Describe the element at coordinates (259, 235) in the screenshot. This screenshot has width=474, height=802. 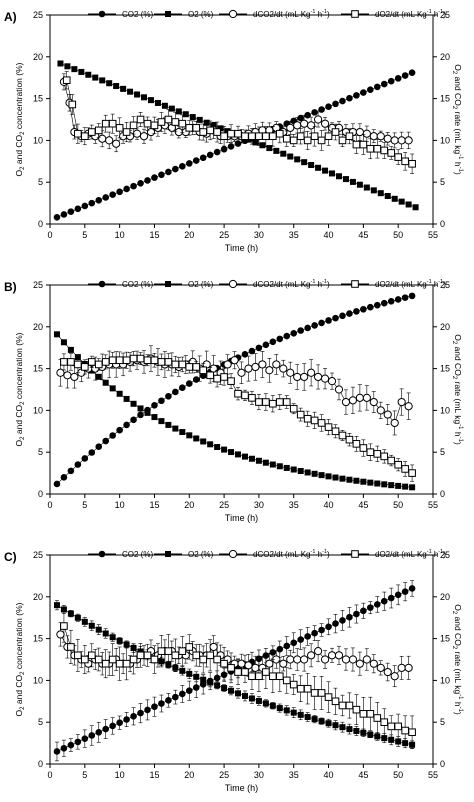
I see `x-tick-label: 30` at that location.